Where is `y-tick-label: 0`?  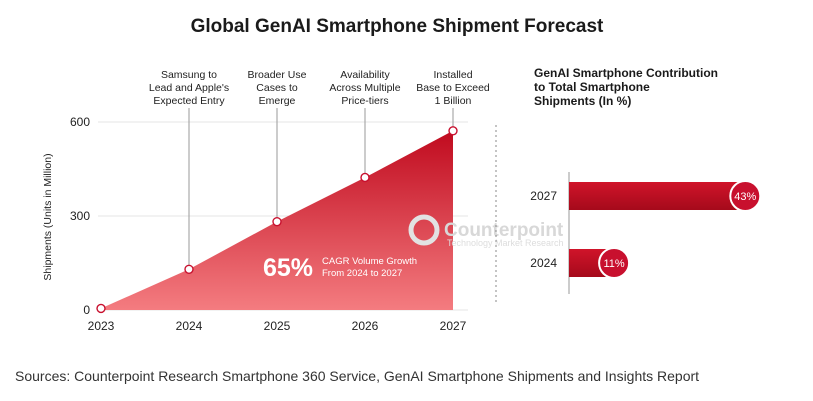
y-tick-label: 0 is located at coordinates (86, 310).